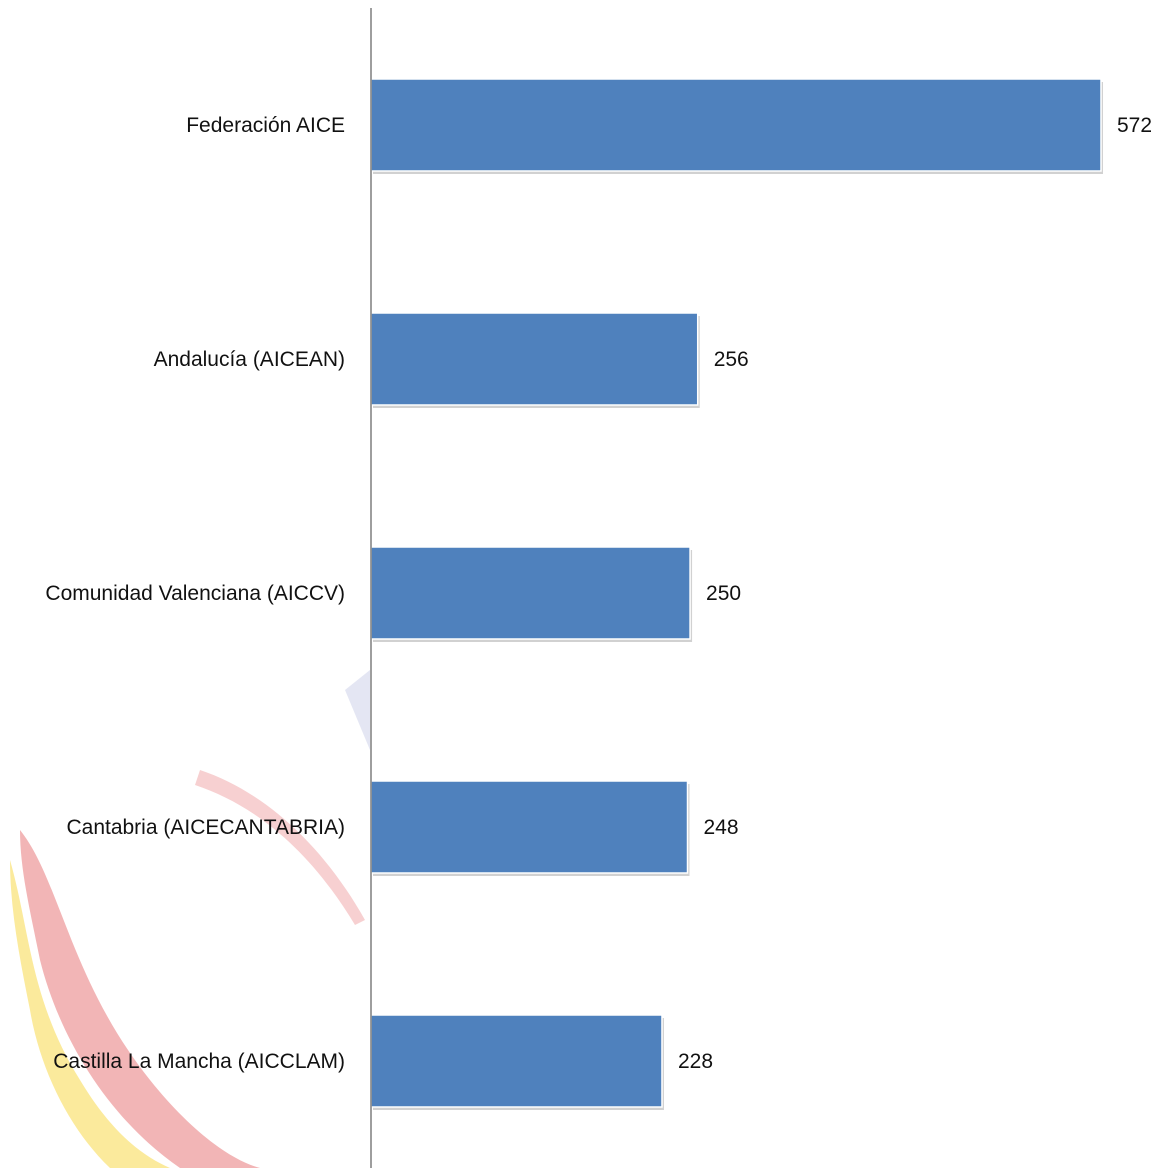 The width and height of the screenshot is (1163, 1168). What do you see at coordinates (357, 710) in the screenshot?
I see `watermark-blue-shape` at bounding box center [357, 710].